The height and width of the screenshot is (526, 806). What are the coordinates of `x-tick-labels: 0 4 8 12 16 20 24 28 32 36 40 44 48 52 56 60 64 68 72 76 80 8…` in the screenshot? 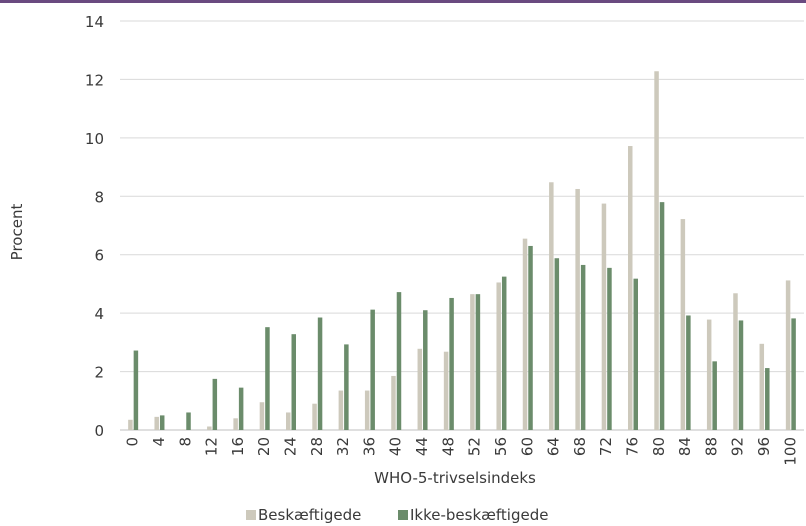 It's located at (462, 451).